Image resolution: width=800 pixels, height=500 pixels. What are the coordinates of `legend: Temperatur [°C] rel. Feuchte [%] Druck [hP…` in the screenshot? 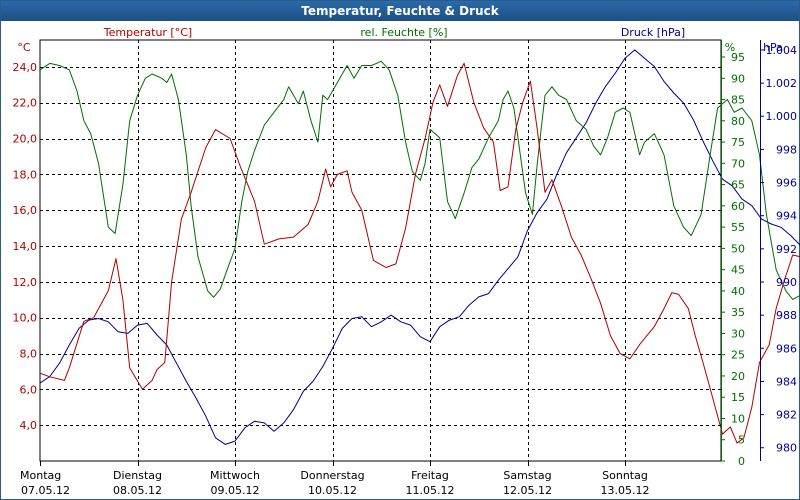 It's located at (394, 32).